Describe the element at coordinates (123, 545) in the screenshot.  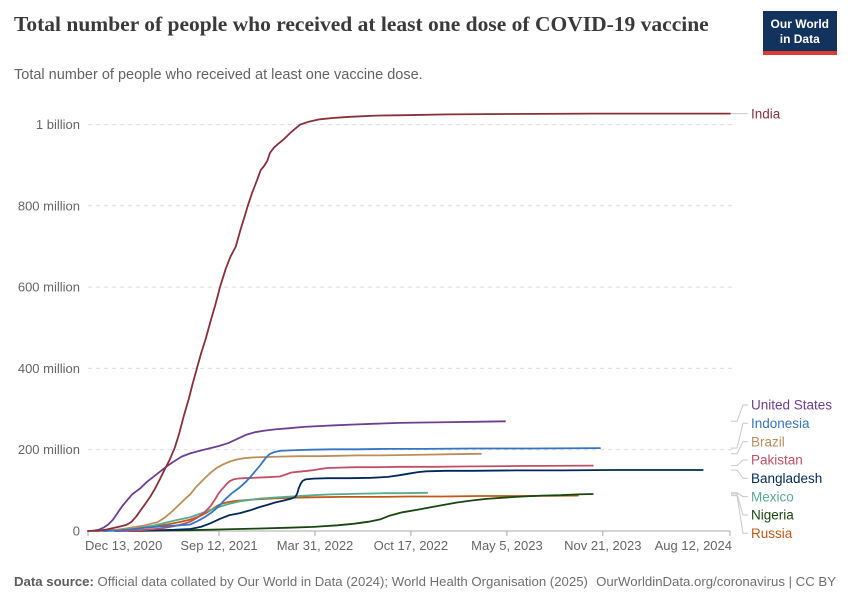
I see `x-tick-label-dec-13-2020: Dec 13, 2020` at that location.